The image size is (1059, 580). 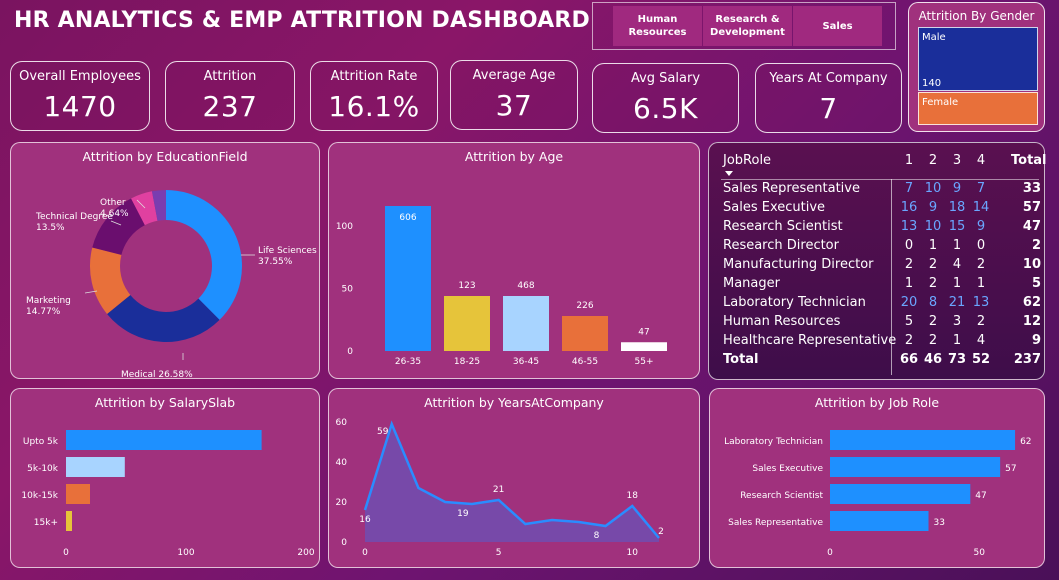 What do you see at coordinates (665, 108) in the screenshot?
I see `kpi-value: 6.5K` at bounding box center [665, 108].